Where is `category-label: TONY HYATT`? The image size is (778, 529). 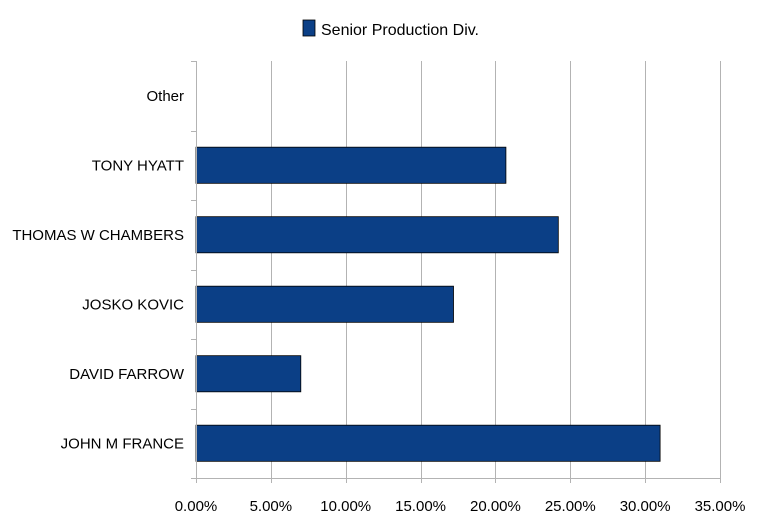 category-label: TONY HYATT is located at coordinates (138, 165).